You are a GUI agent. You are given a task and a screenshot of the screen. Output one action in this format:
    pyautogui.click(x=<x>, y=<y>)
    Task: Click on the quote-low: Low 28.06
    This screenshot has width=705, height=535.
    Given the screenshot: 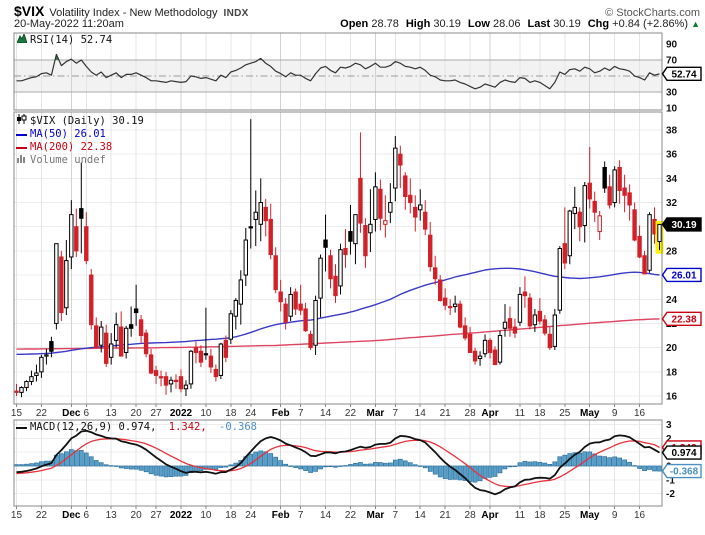 What is the action you would take?
    pyautogui.click(x=494, y=24)
    